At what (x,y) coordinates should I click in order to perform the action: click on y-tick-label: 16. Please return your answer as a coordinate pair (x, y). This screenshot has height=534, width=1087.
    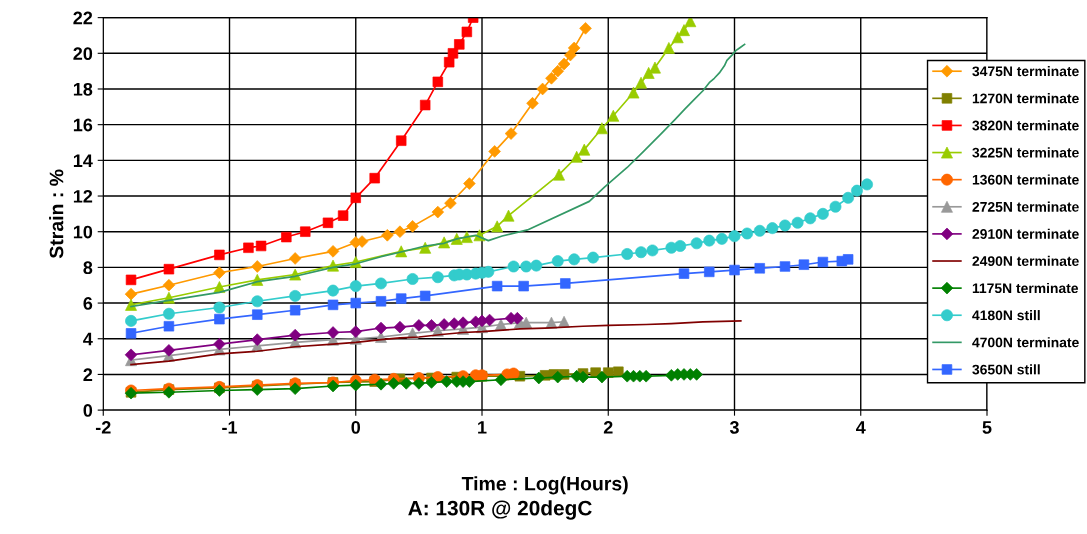
    Looking at the image, I should click on (83, 125).